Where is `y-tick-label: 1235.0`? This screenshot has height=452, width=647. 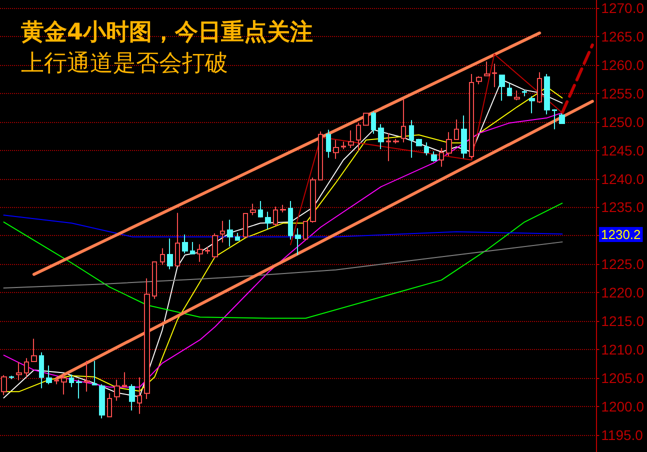
y-tick-label: 1235.0 is located at coordinates (622, 207).